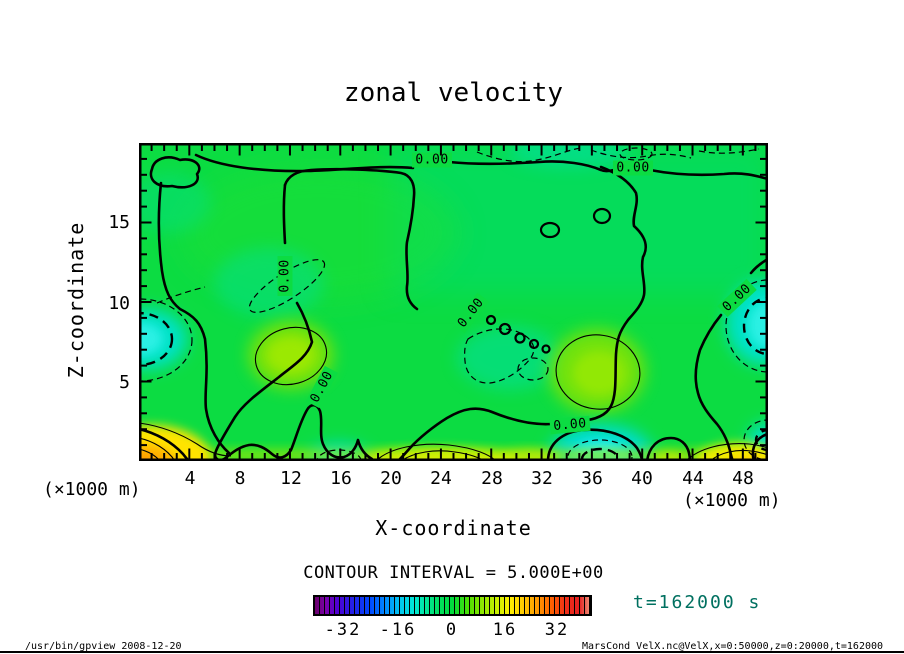 The width and height of the screenshot is (904, 654). I want to click on x-tick-4: 4, so click(190, 478).